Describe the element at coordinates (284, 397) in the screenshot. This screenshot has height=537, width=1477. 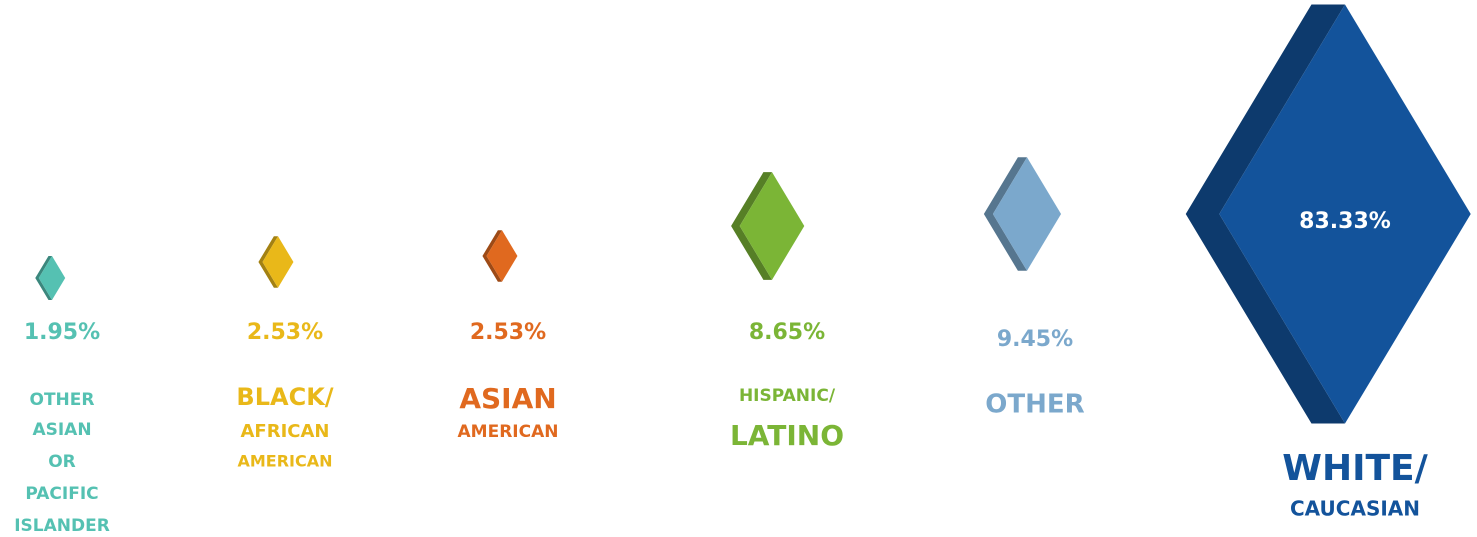
I see `category-label: BLACK/` at that location.